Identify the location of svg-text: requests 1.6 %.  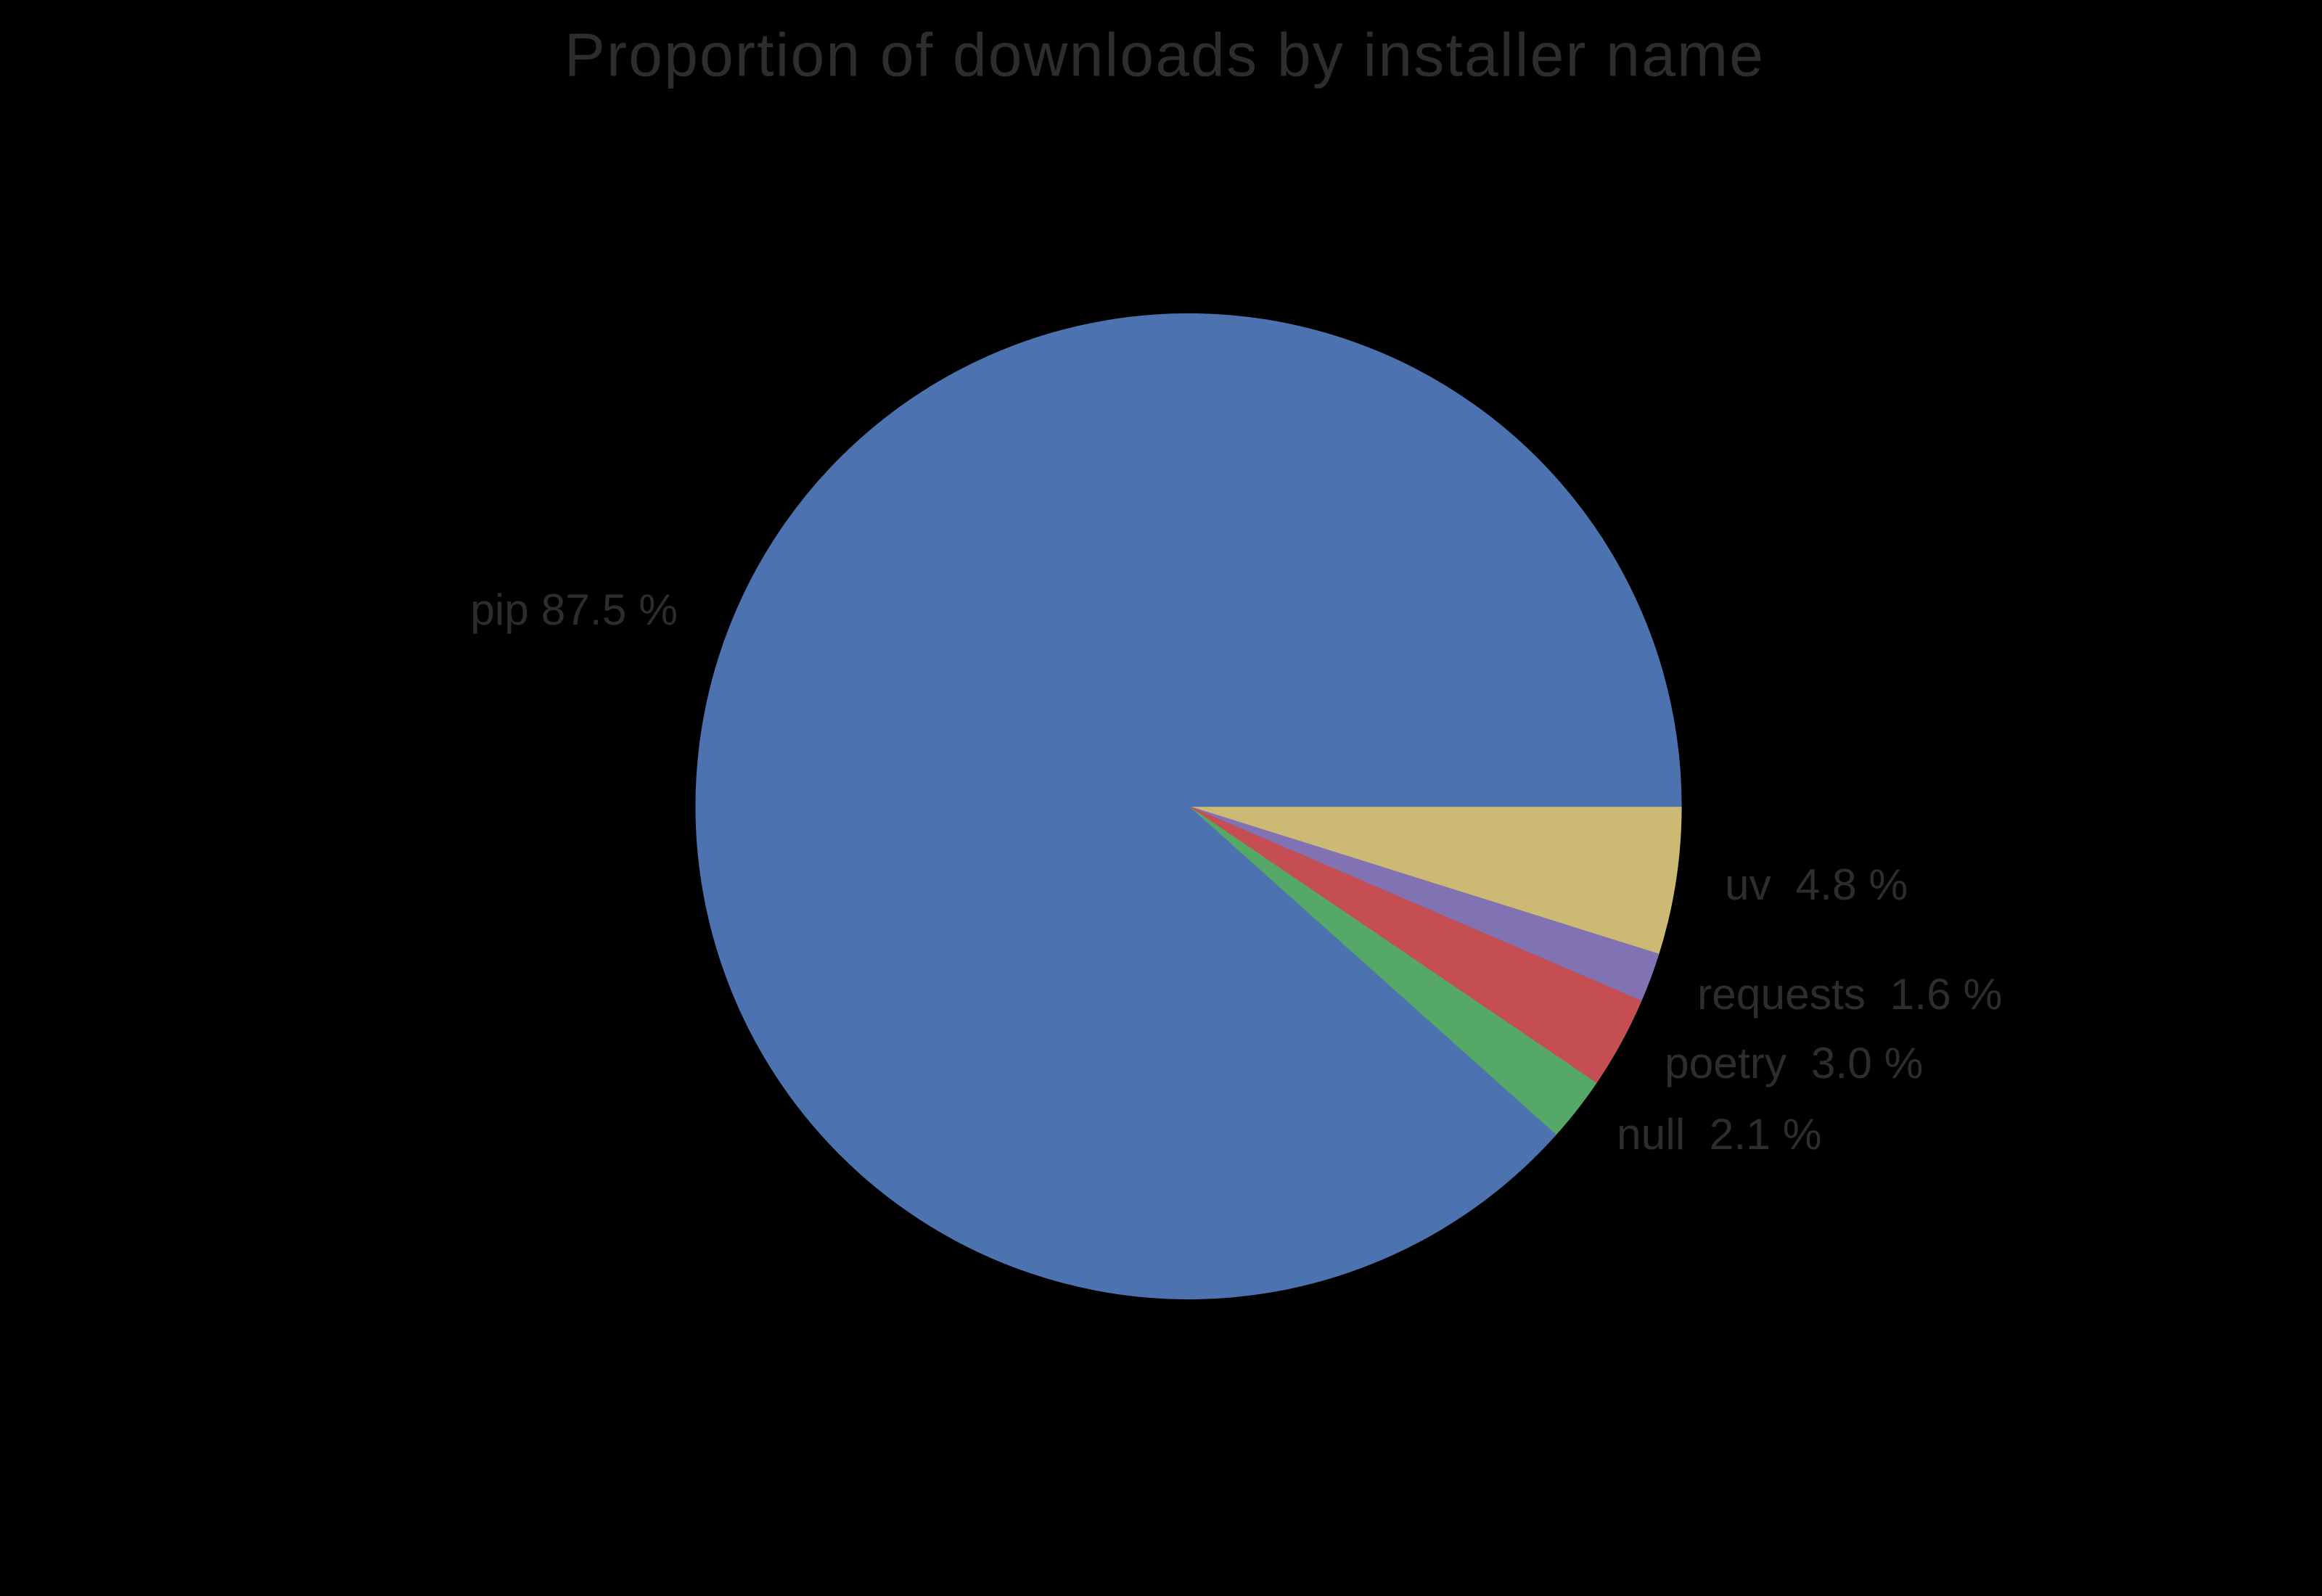
(1849, 994).